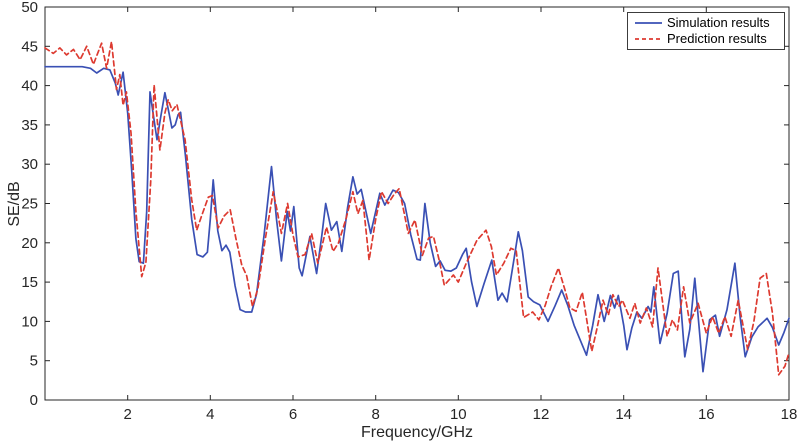 This screenshot has width=800, height=448. What do you see at coordinates (210, 414) in the screenshot?
I see `x-tick-label: 4` at bounding box center [210, 414].